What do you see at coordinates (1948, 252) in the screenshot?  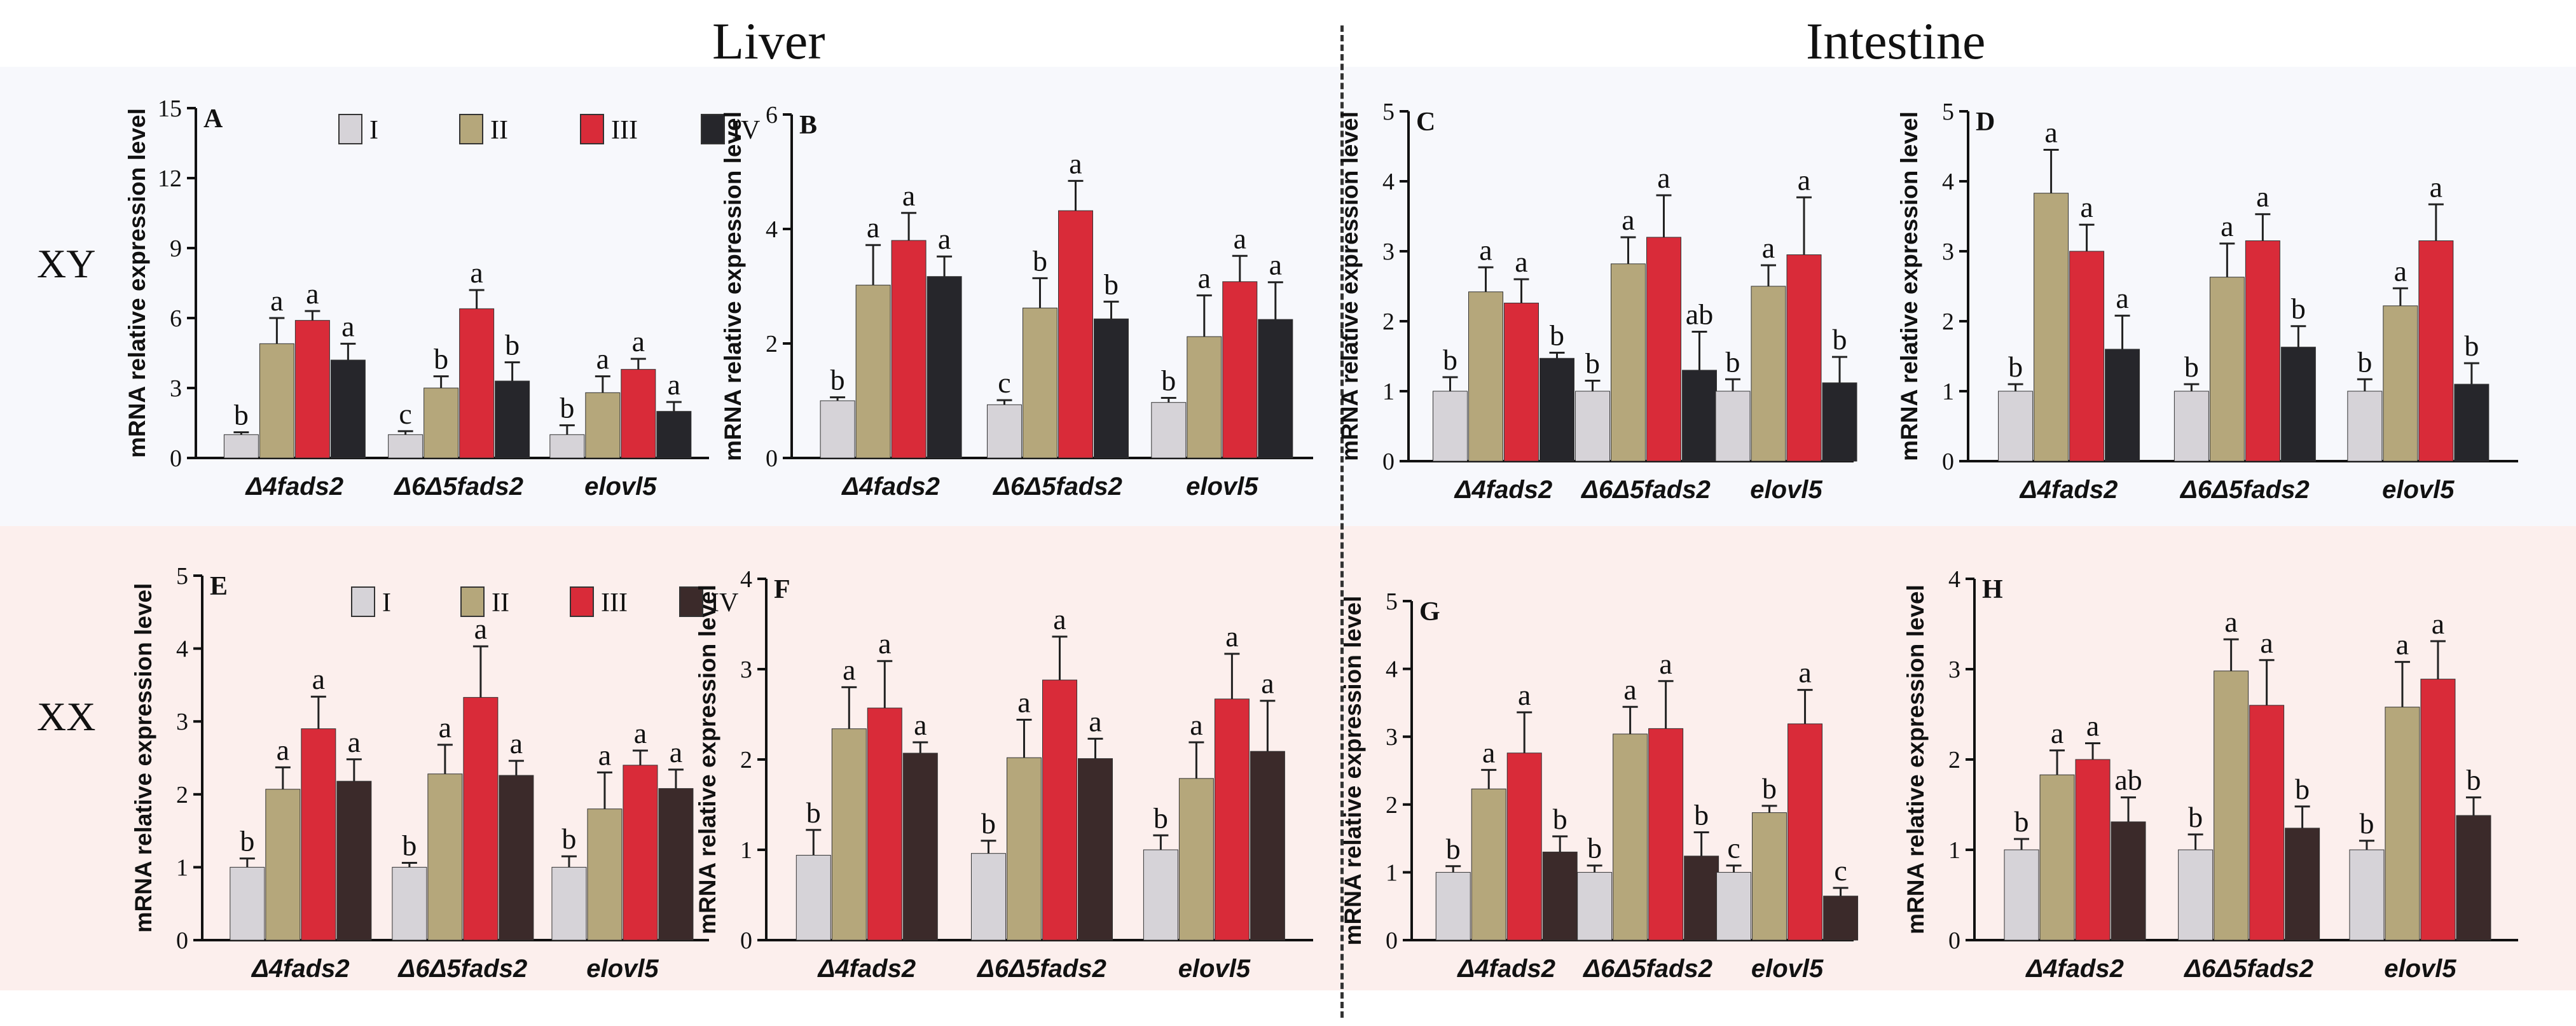 I see `panel-d-y-tick-label: 3` at bounding box center [1948, 252].